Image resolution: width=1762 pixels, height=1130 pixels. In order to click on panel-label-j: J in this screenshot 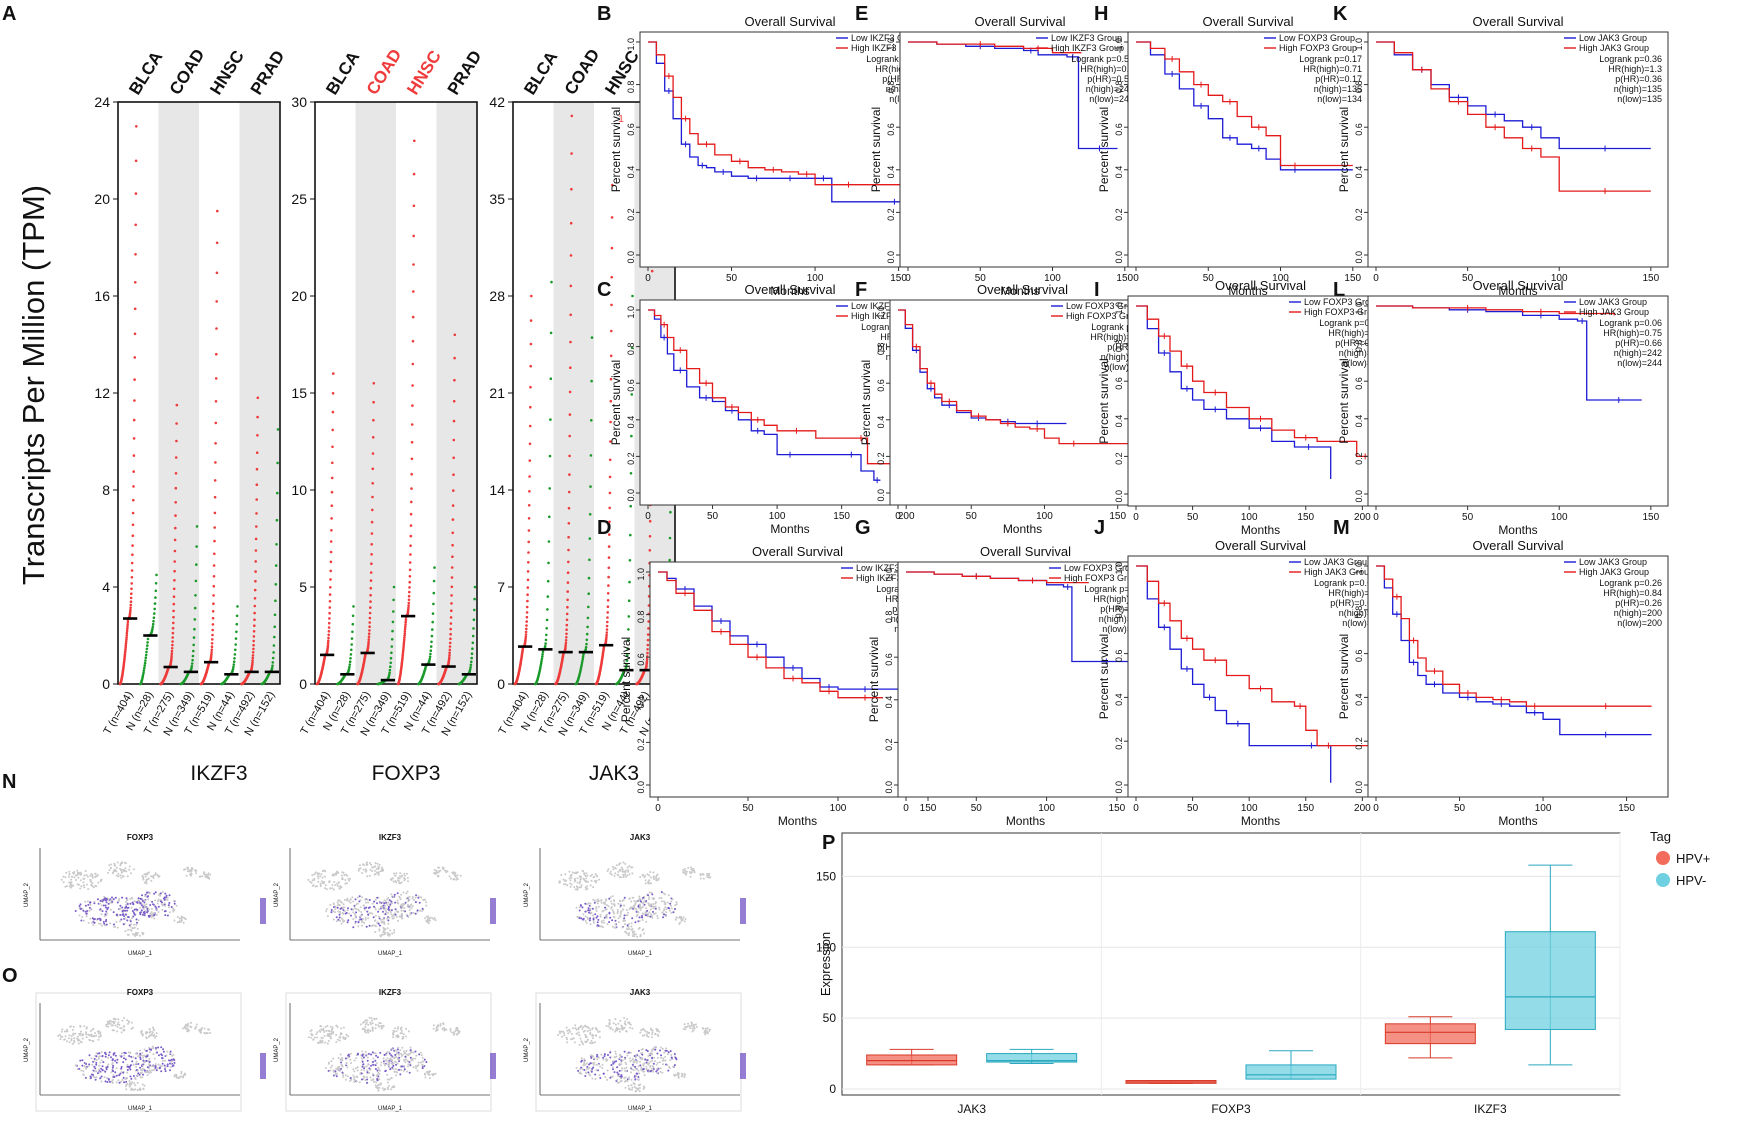, I will do `click(1099, 528)`.